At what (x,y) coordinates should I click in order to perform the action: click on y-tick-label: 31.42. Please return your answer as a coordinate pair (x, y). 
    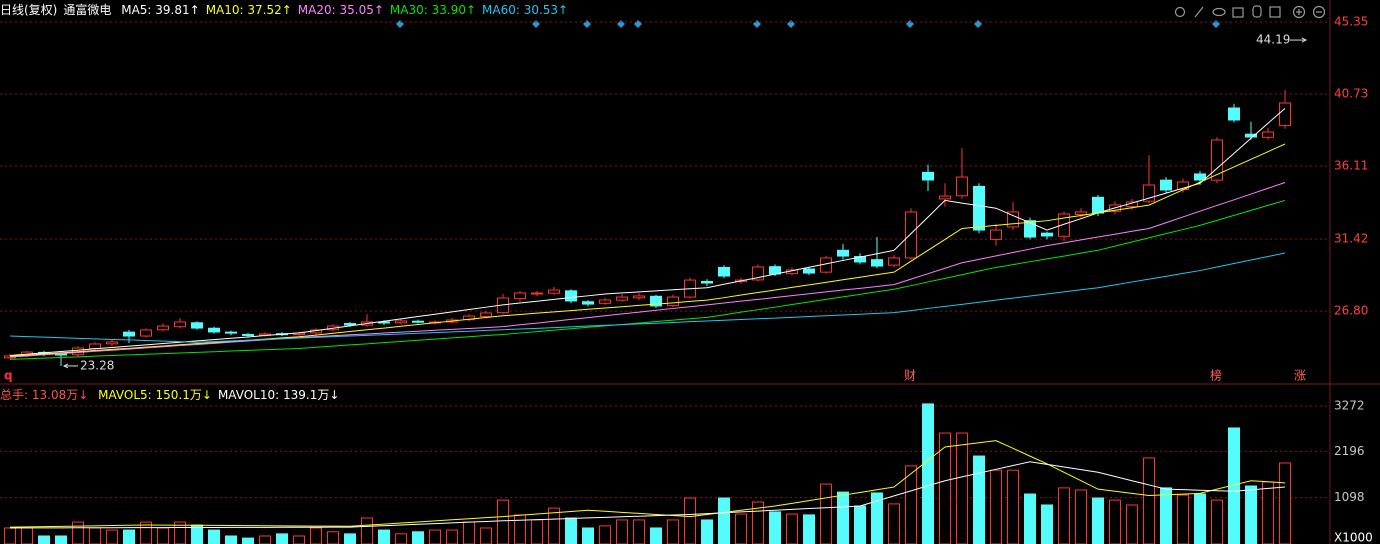
    Looking at the image, I should click on (1351, 239).